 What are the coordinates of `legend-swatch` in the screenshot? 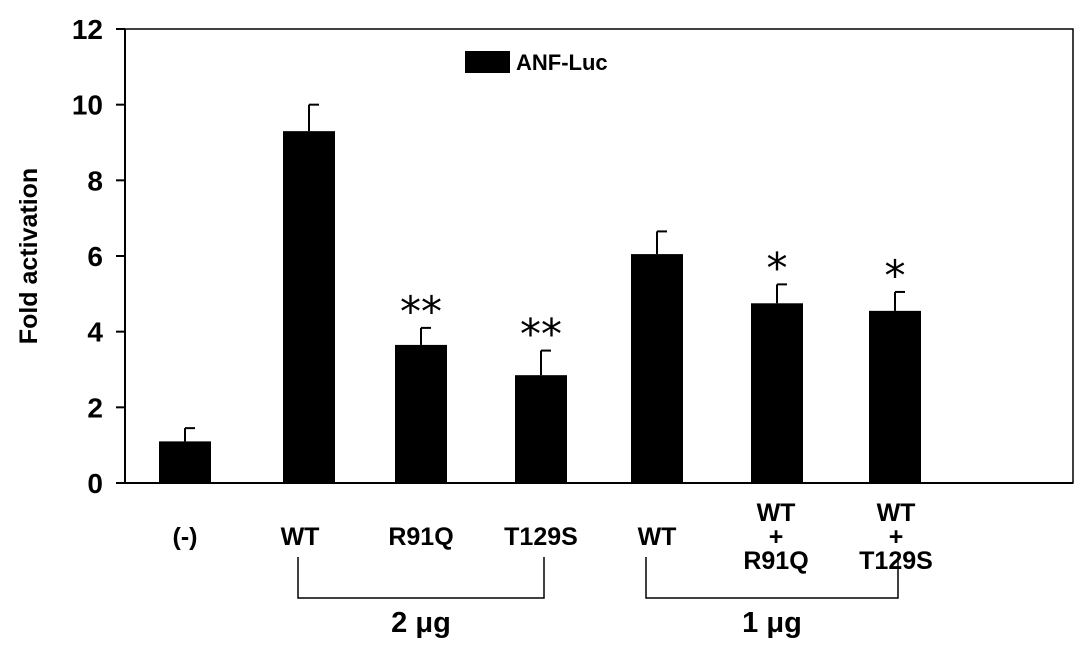 It's located at (487, 62).